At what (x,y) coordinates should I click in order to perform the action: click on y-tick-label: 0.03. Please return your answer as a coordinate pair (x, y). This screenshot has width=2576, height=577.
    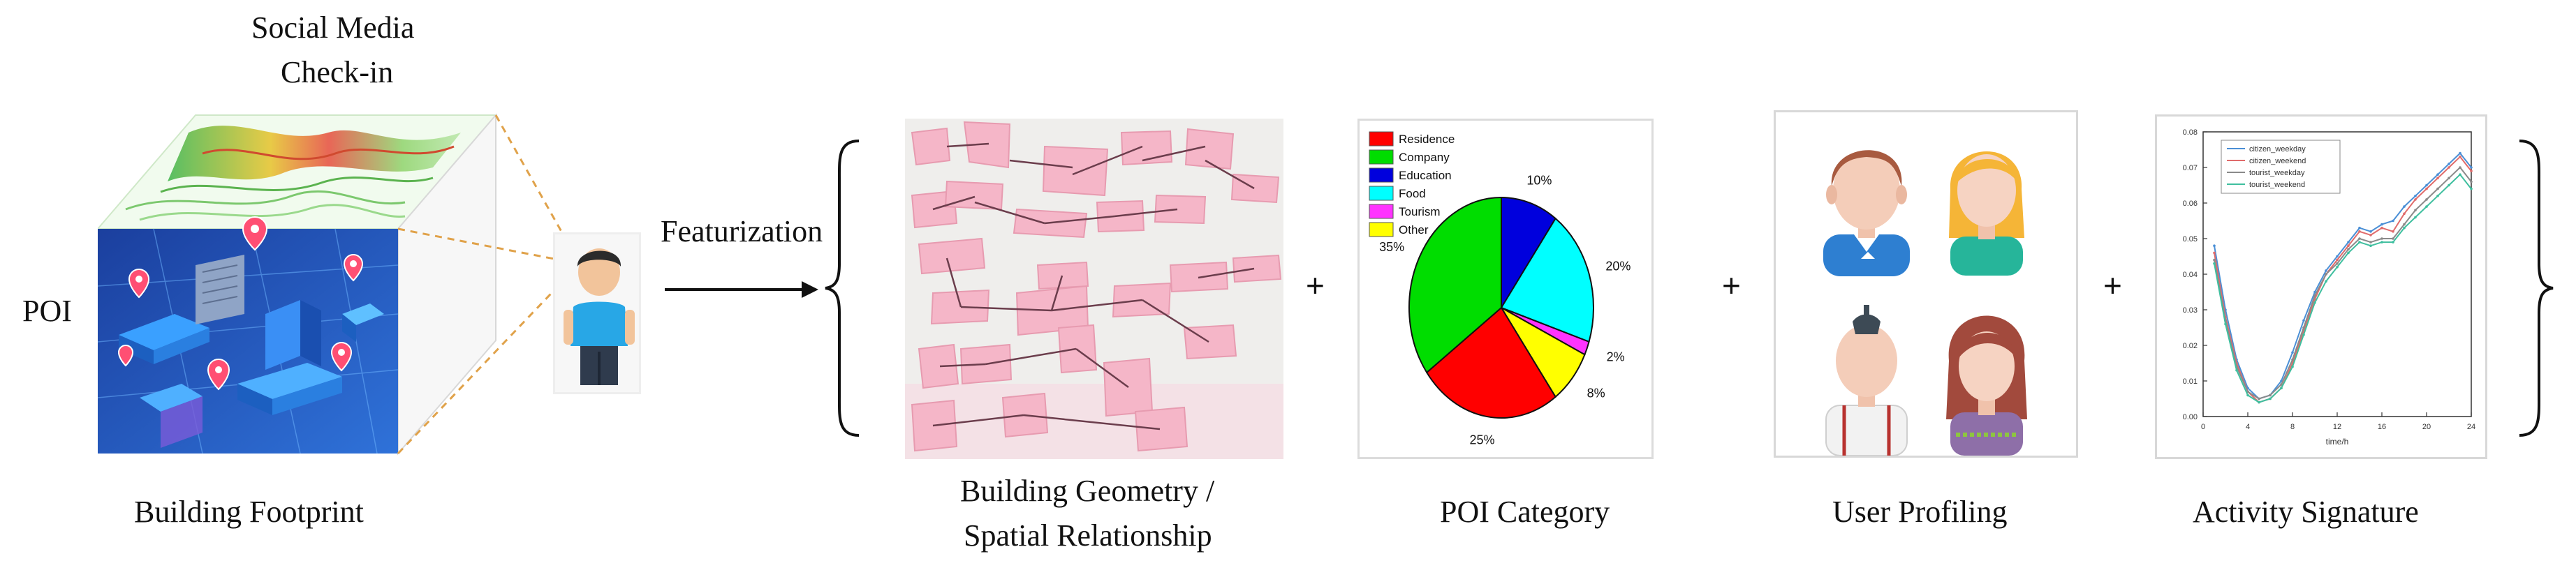
    Looking at the image, I should click on (2190, 310).